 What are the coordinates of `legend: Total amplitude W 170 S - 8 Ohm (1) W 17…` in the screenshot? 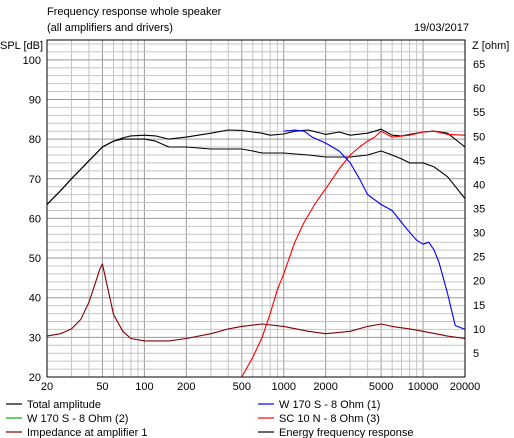 It's located at (210, 418).